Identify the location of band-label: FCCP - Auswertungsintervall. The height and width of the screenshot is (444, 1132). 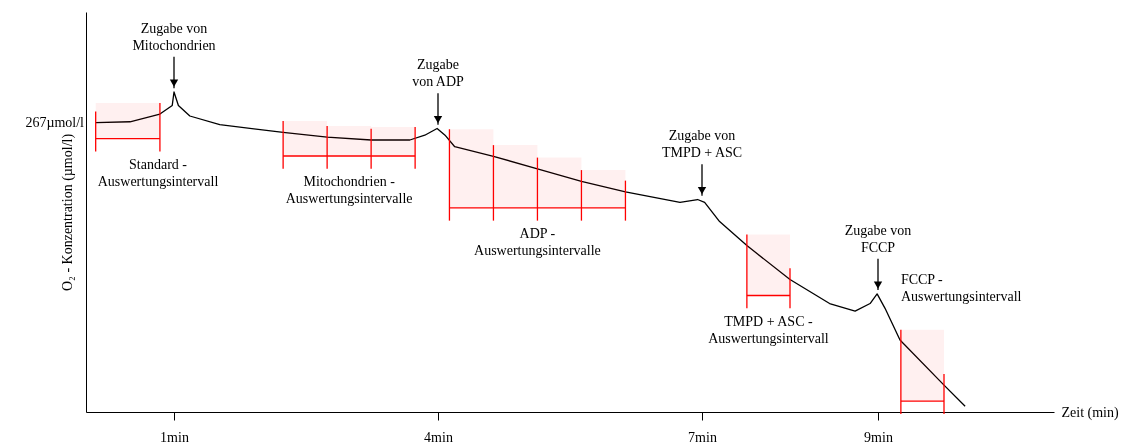
(961, 287).